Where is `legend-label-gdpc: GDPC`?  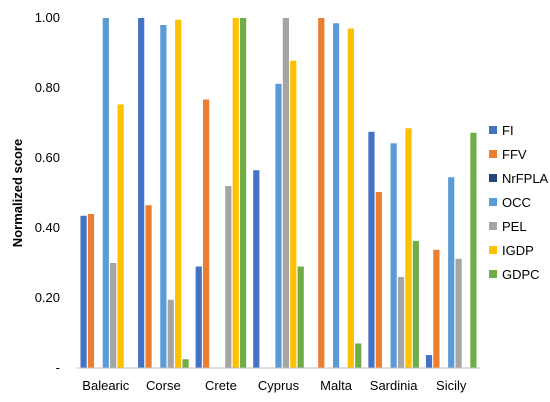
legend-label-gdpc: GDPC is located at coordinates (521, 274).